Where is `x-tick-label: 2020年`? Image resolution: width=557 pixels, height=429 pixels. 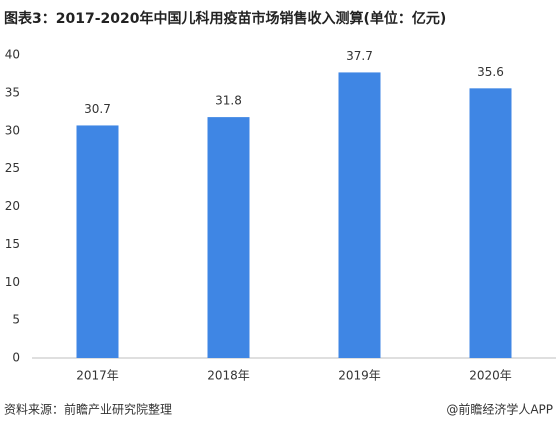 x-tick-label: 2020年 is located at coordinates (490, 376).